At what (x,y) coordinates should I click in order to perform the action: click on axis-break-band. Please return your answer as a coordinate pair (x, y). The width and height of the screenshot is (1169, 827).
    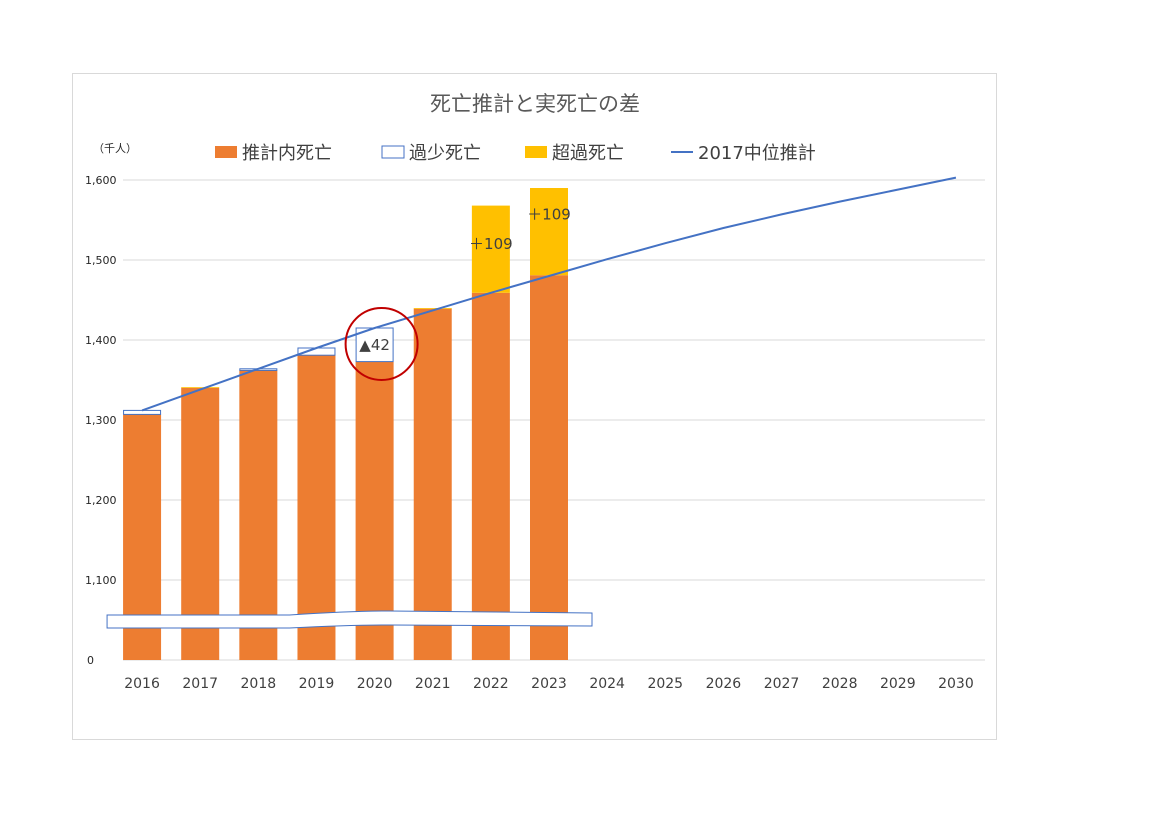
    Looking at the image, I should click on (349, 619).